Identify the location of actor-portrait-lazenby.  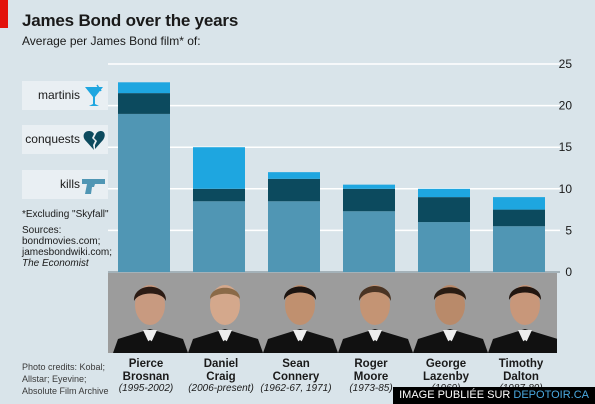
(450, 319).